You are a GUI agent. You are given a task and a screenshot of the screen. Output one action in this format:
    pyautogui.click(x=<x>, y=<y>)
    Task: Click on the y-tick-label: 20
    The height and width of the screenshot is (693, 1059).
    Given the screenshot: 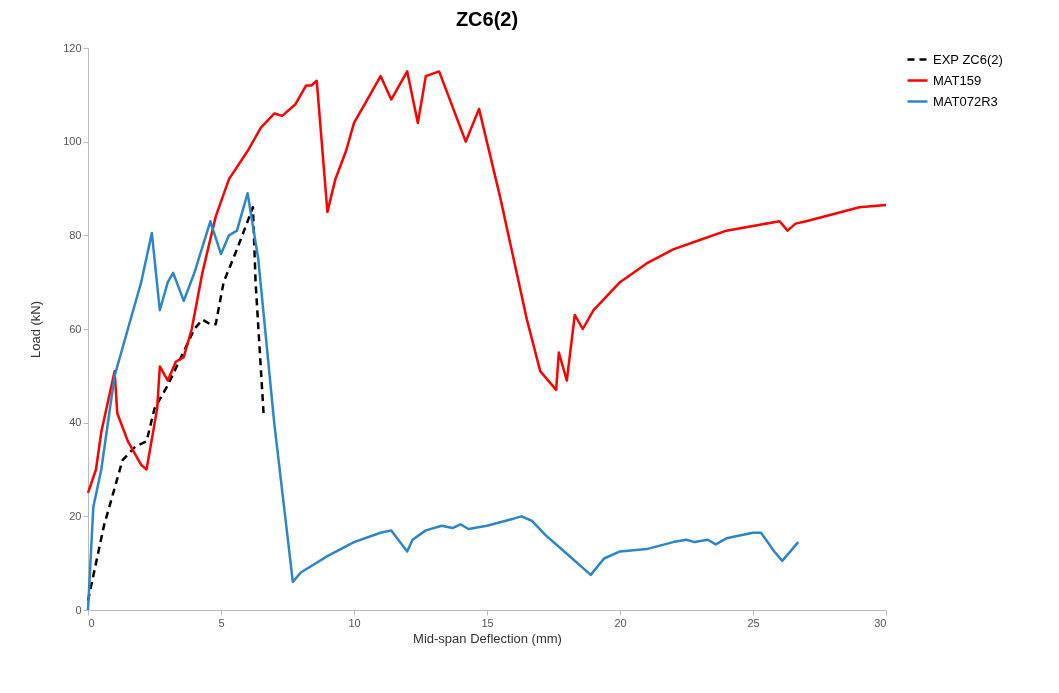 What is the action you would take?
    pyautogui.click(x=75, y=515)
    